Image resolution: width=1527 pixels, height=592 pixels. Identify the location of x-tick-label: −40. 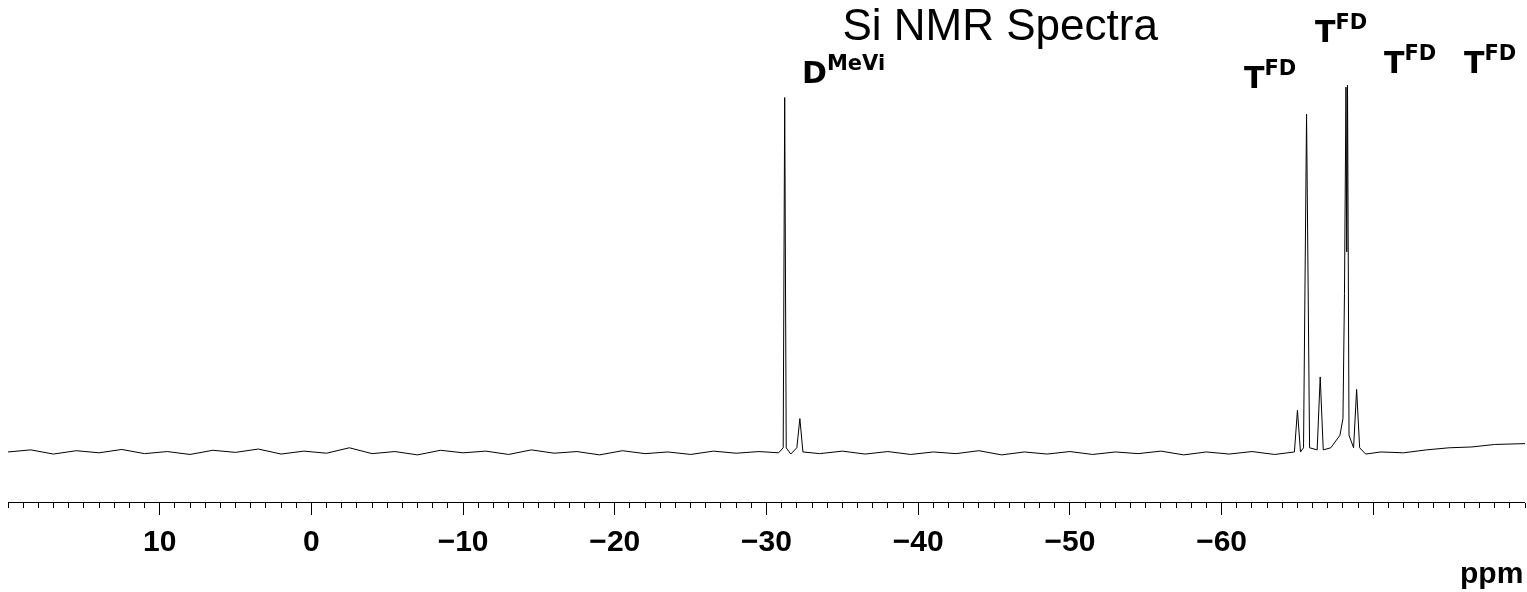
(918, 540).